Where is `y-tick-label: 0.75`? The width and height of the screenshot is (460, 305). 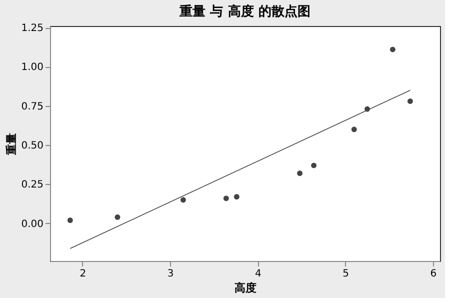
y-tick-label: 0.75 is located at coordinates (32, 106).